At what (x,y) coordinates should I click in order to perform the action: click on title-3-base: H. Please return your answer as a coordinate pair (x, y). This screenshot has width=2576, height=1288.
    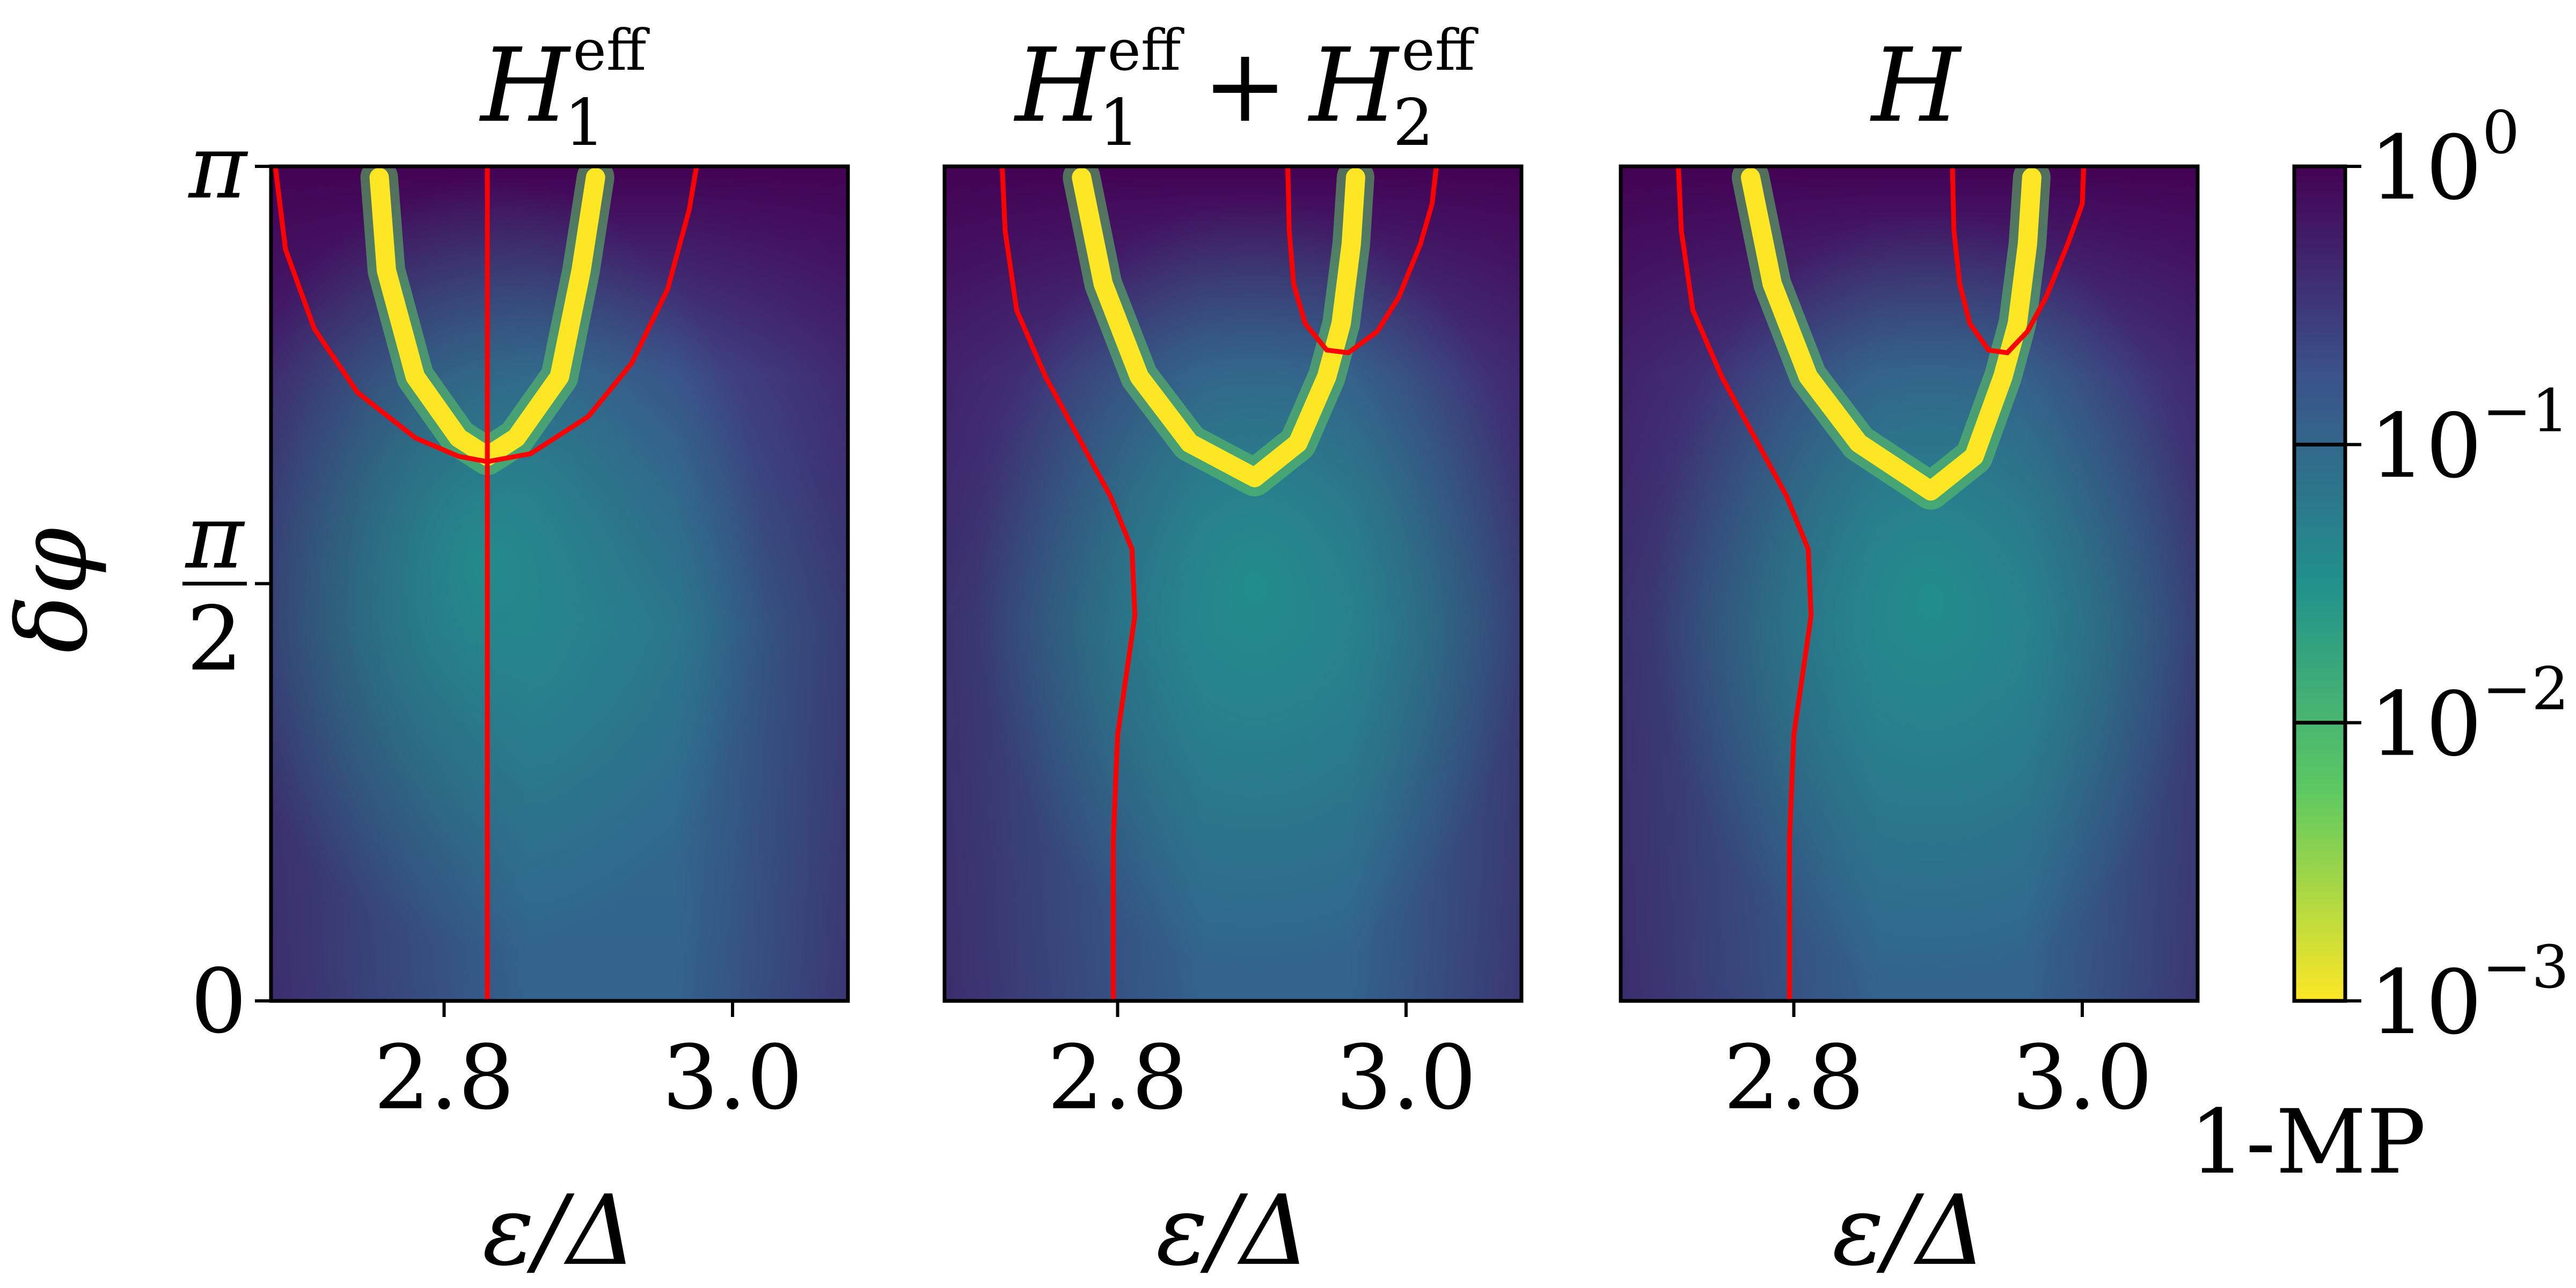
    Looking at the image, I should click on (1916, 85).